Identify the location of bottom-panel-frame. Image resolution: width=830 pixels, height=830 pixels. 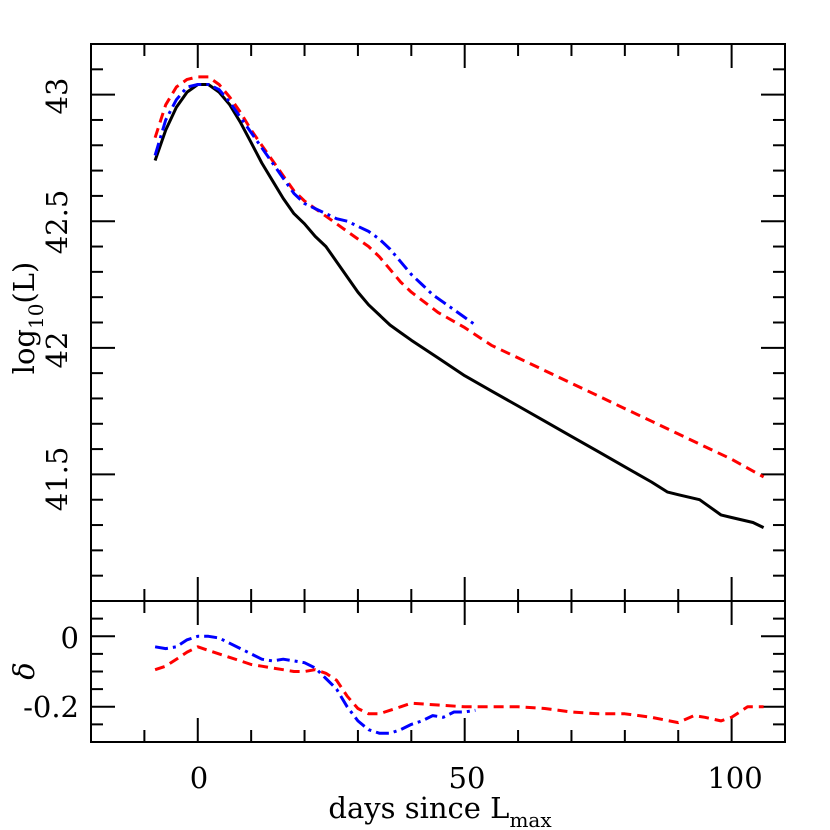
(438, 671).